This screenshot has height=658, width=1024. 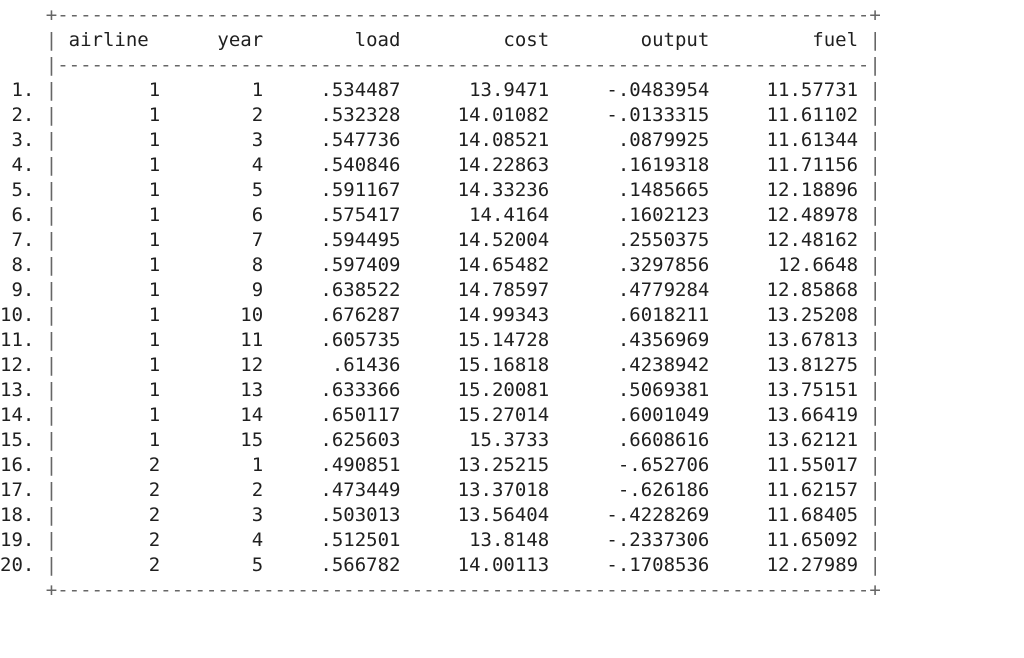 What do you see at coordinates (17, 165) in the screenshot?
I see `row-index: 4.` at bounding box center [17, 165].